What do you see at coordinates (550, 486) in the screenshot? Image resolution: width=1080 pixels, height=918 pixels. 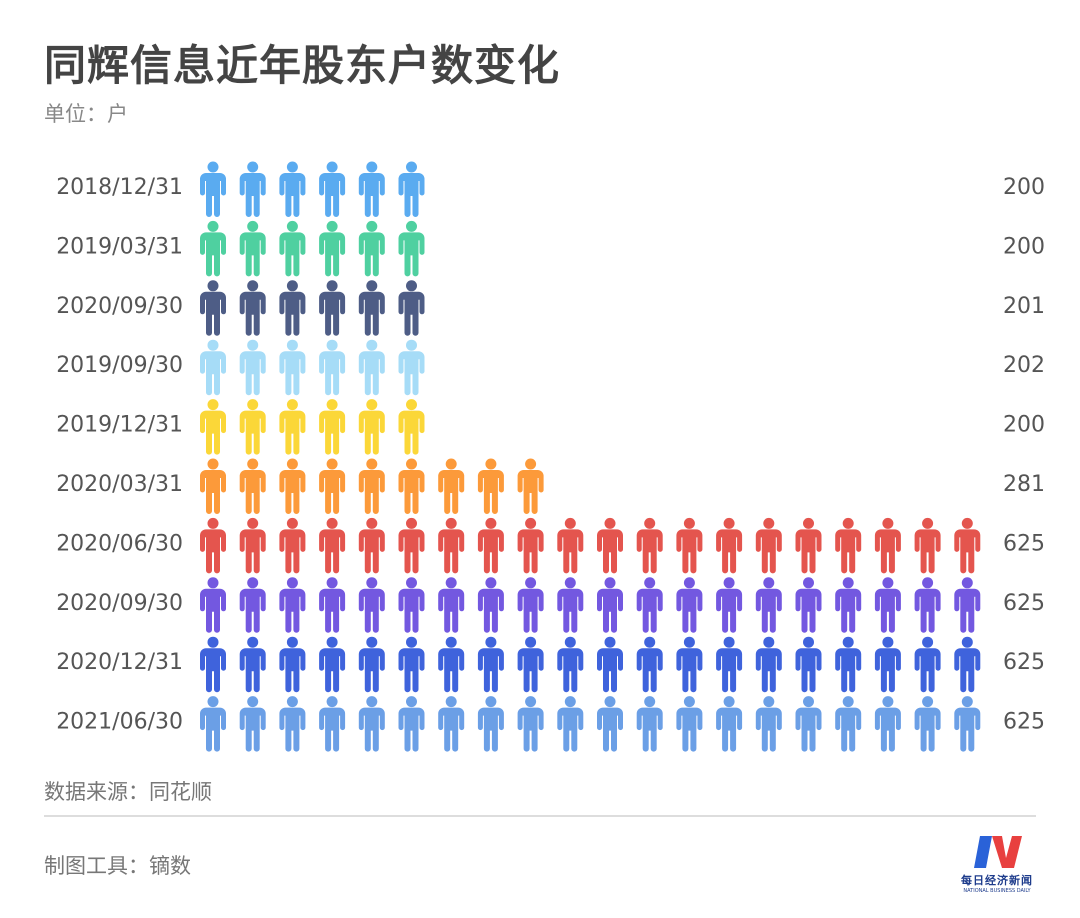 I see `chart-row: 2020/03/31 281` at bounding box center [550, 486].